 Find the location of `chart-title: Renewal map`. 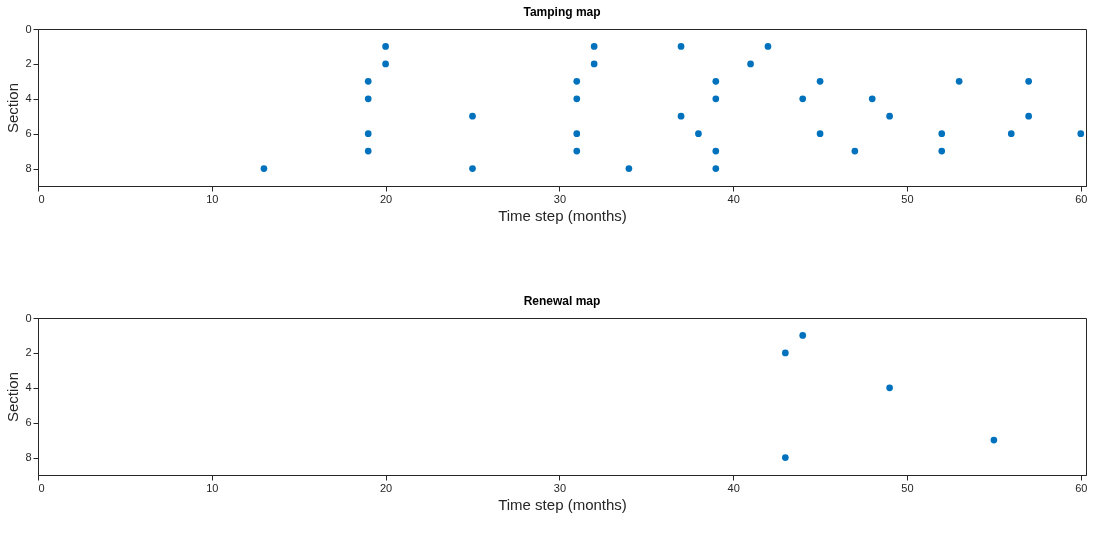

chart-title: Renewal map is located at coordinates (562, 301).